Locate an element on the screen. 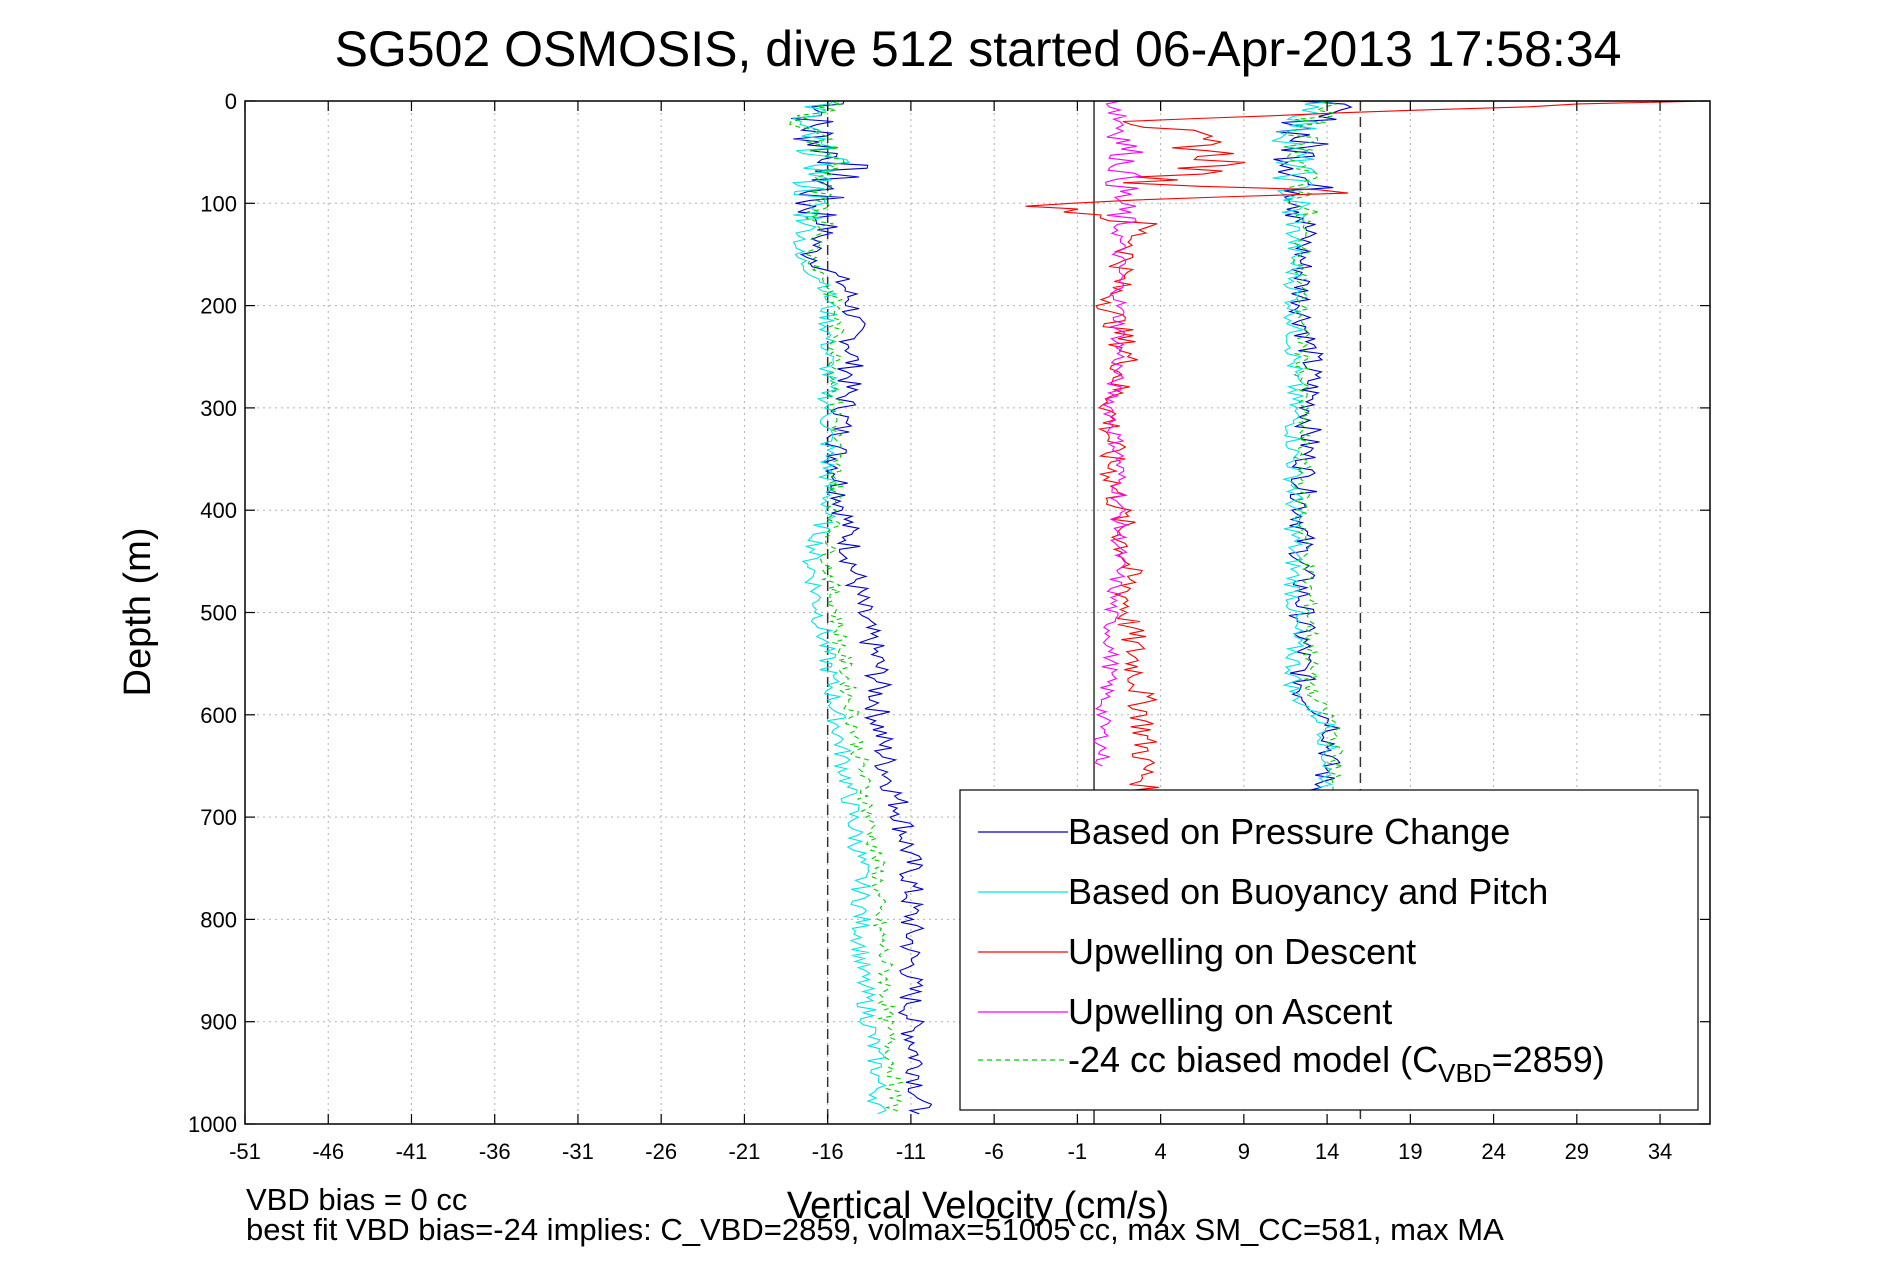  y-tick-label: 700 is located at coordinates (218, 817).